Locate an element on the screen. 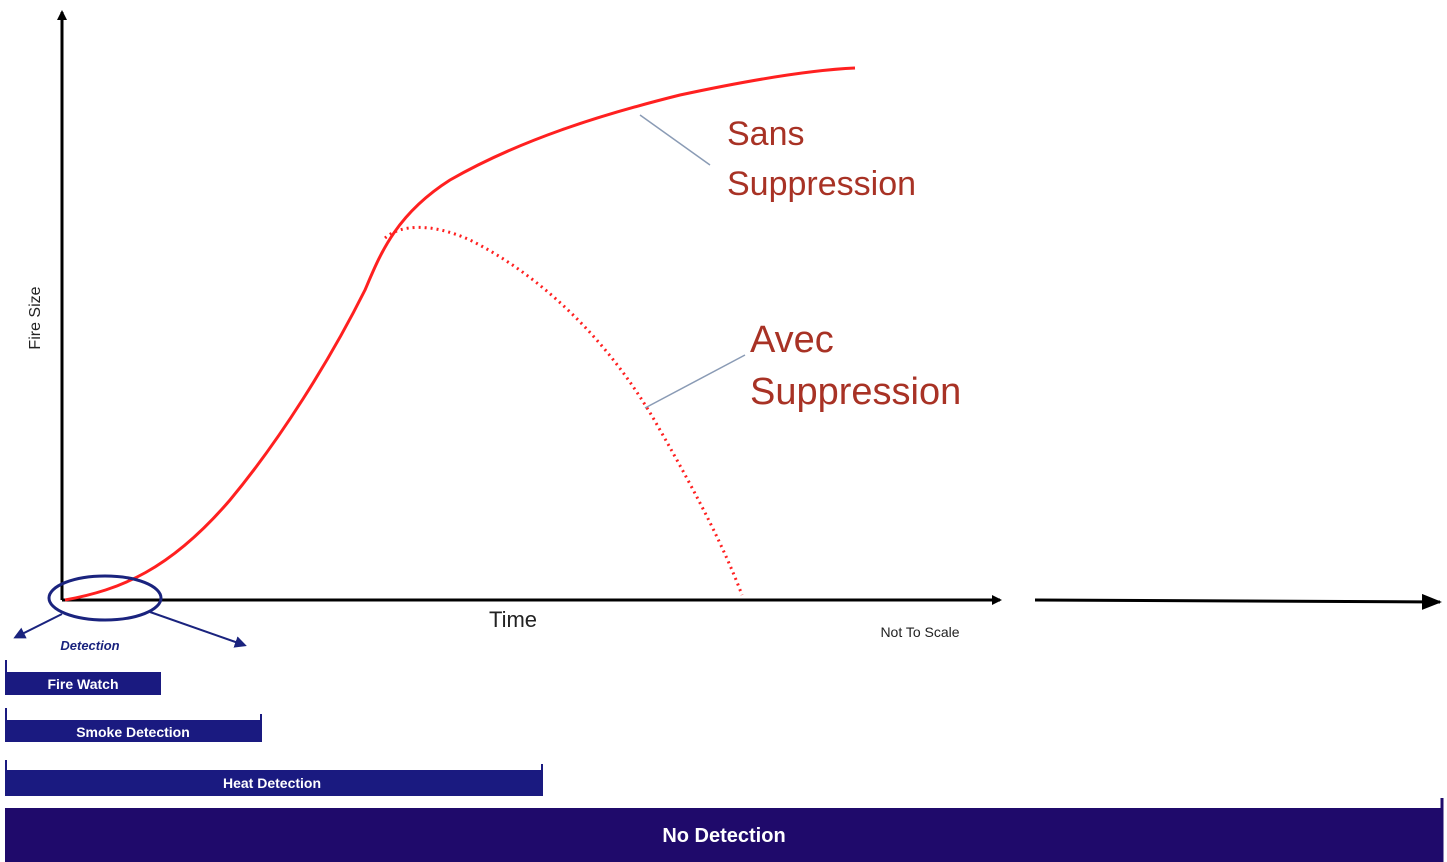 The width and height of the screenshot is (1447, 862). bar-label: No Detection is located at coordinates (723, 836).